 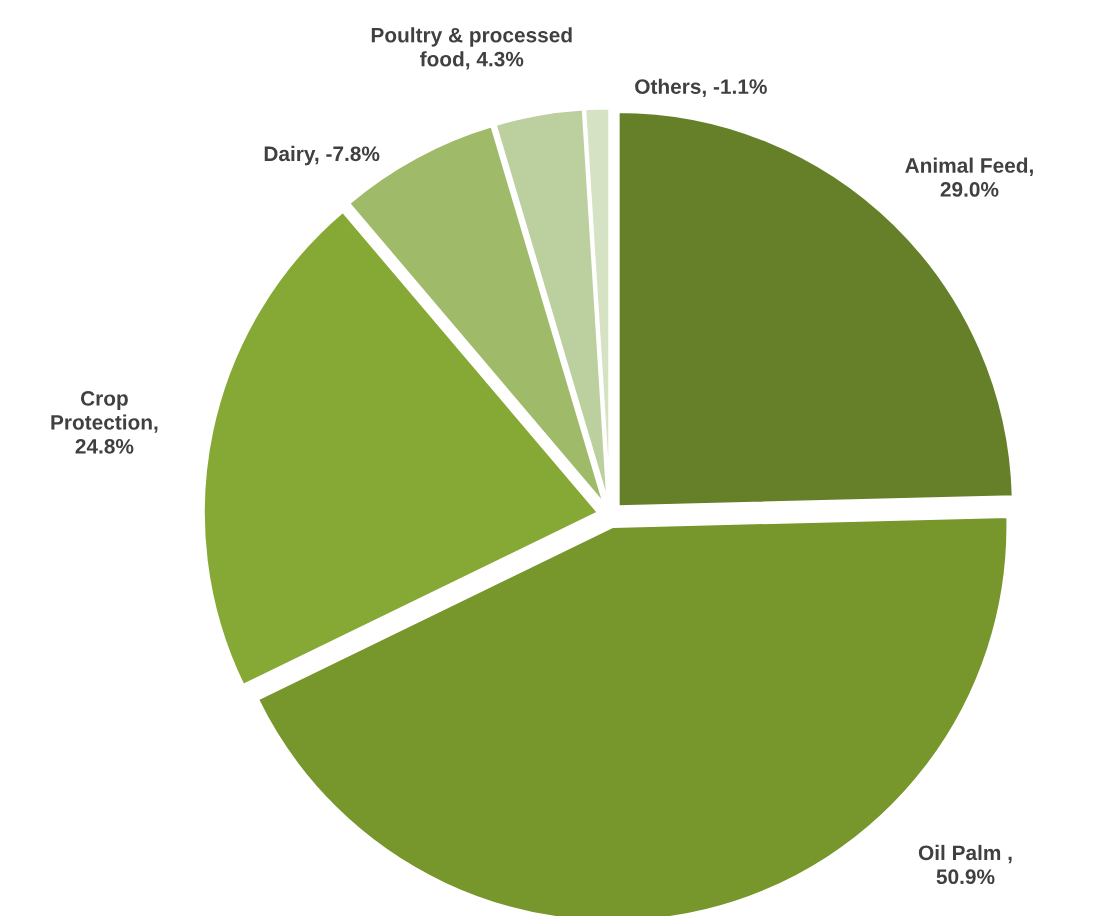 I want to click on category-label: Others, -1.1%, so click(x=701, y=88).